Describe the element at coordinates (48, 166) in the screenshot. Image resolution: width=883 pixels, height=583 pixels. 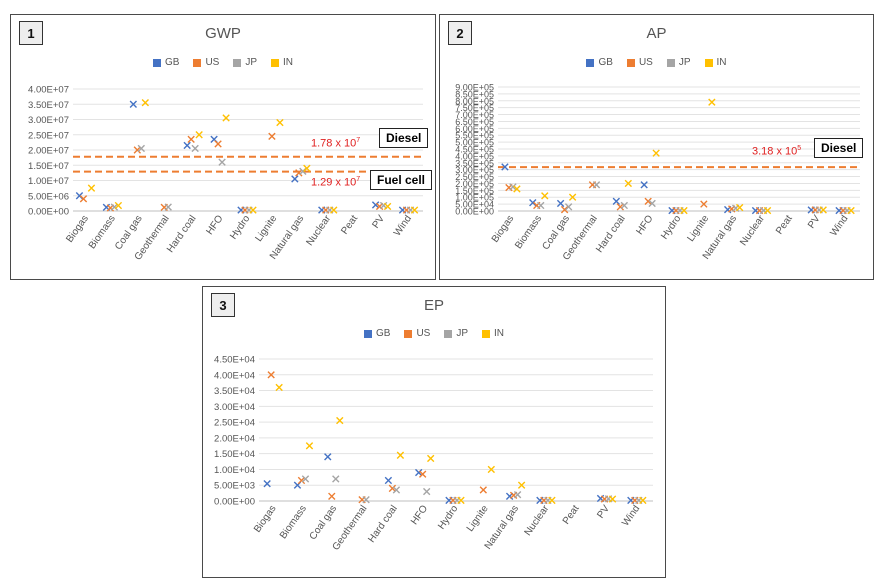
I see `y-tick-label: 1.50E+07` at that location.